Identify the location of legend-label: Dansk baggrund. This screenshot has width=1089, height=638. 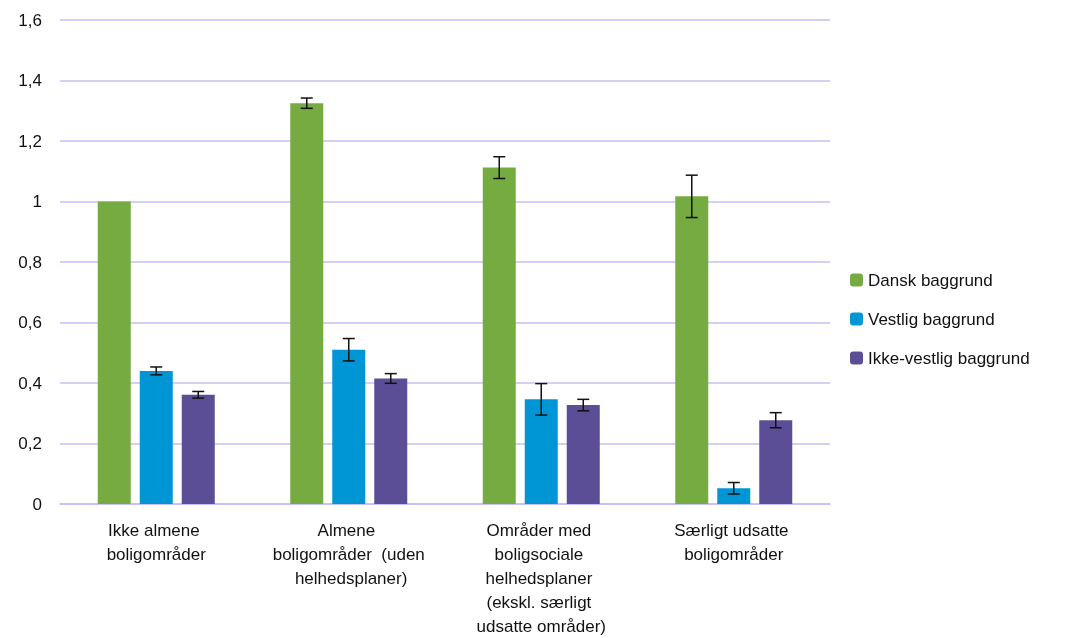
(930, 280).